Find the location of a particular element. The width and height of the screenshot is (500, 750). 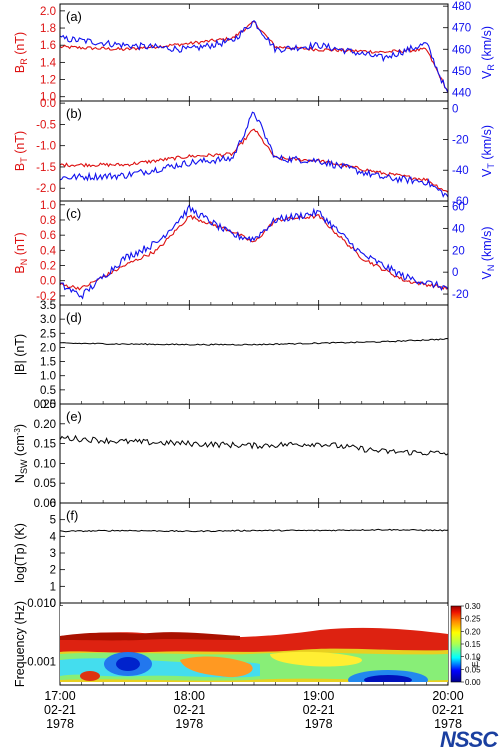

y-right-tick-label: 60 is located at coordinates (458, 207).